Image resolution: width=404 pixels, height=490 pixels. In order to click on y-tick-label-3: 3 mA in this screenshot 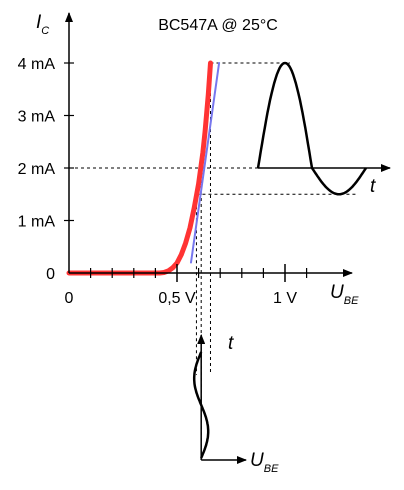, I will do `click(37, 117)`.